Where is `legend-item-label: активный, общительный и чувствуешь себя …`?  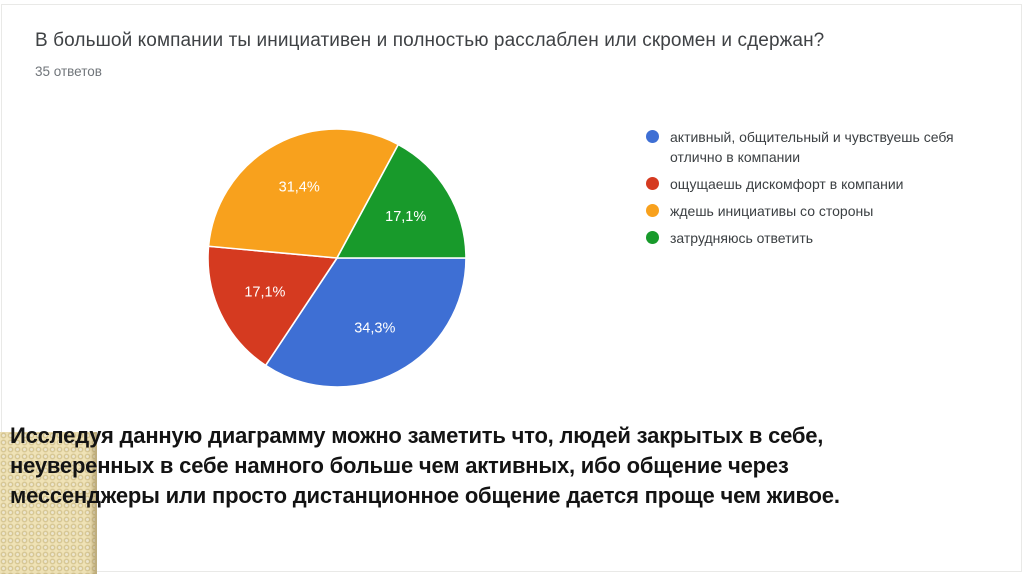 legend-item-label: активный, общительный и чувствуешь себя … is located at coordinates (812, 147).